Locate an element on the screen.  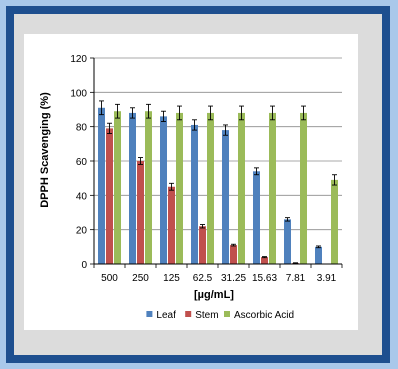
x-tick-labels: 500 250 125 62.5 31.25 15.63 7.81 3.91 is located at coordinates (219, 278).